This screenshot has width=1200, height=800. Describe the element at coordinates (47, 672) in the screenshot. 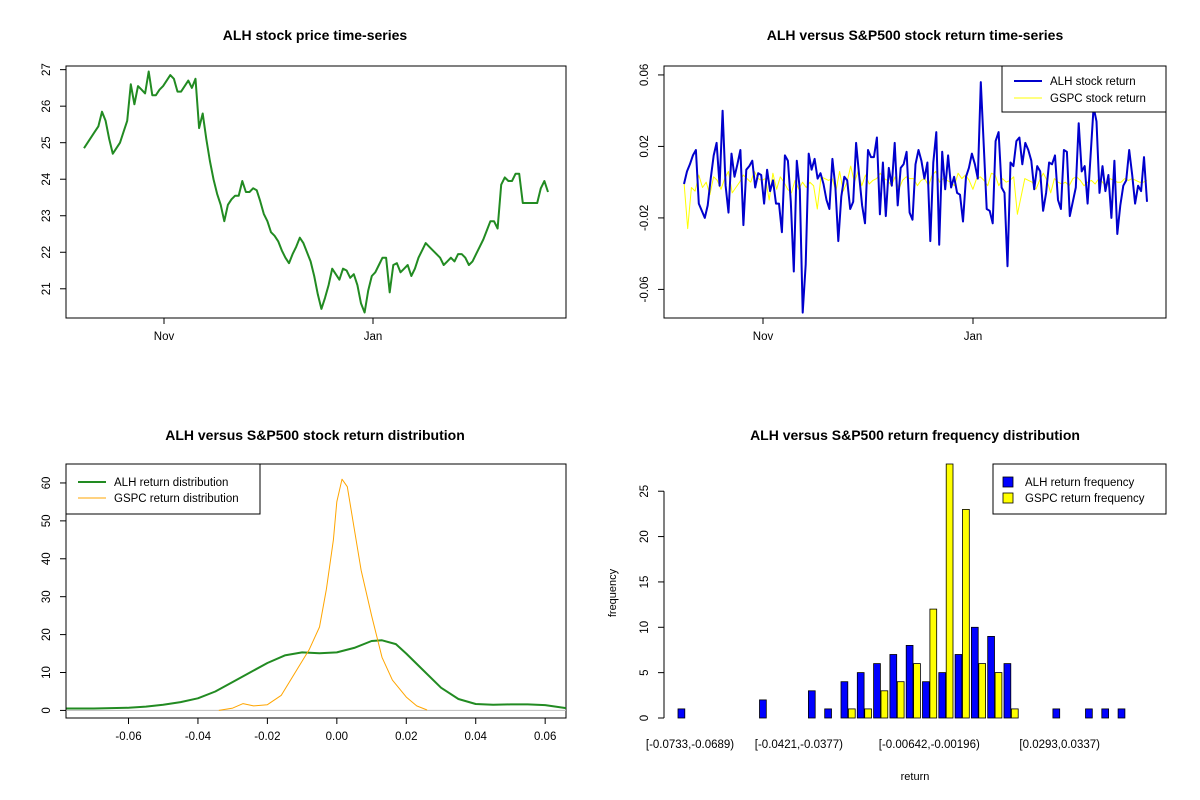

I see `panel3-y-tick-label: 10` at that location.